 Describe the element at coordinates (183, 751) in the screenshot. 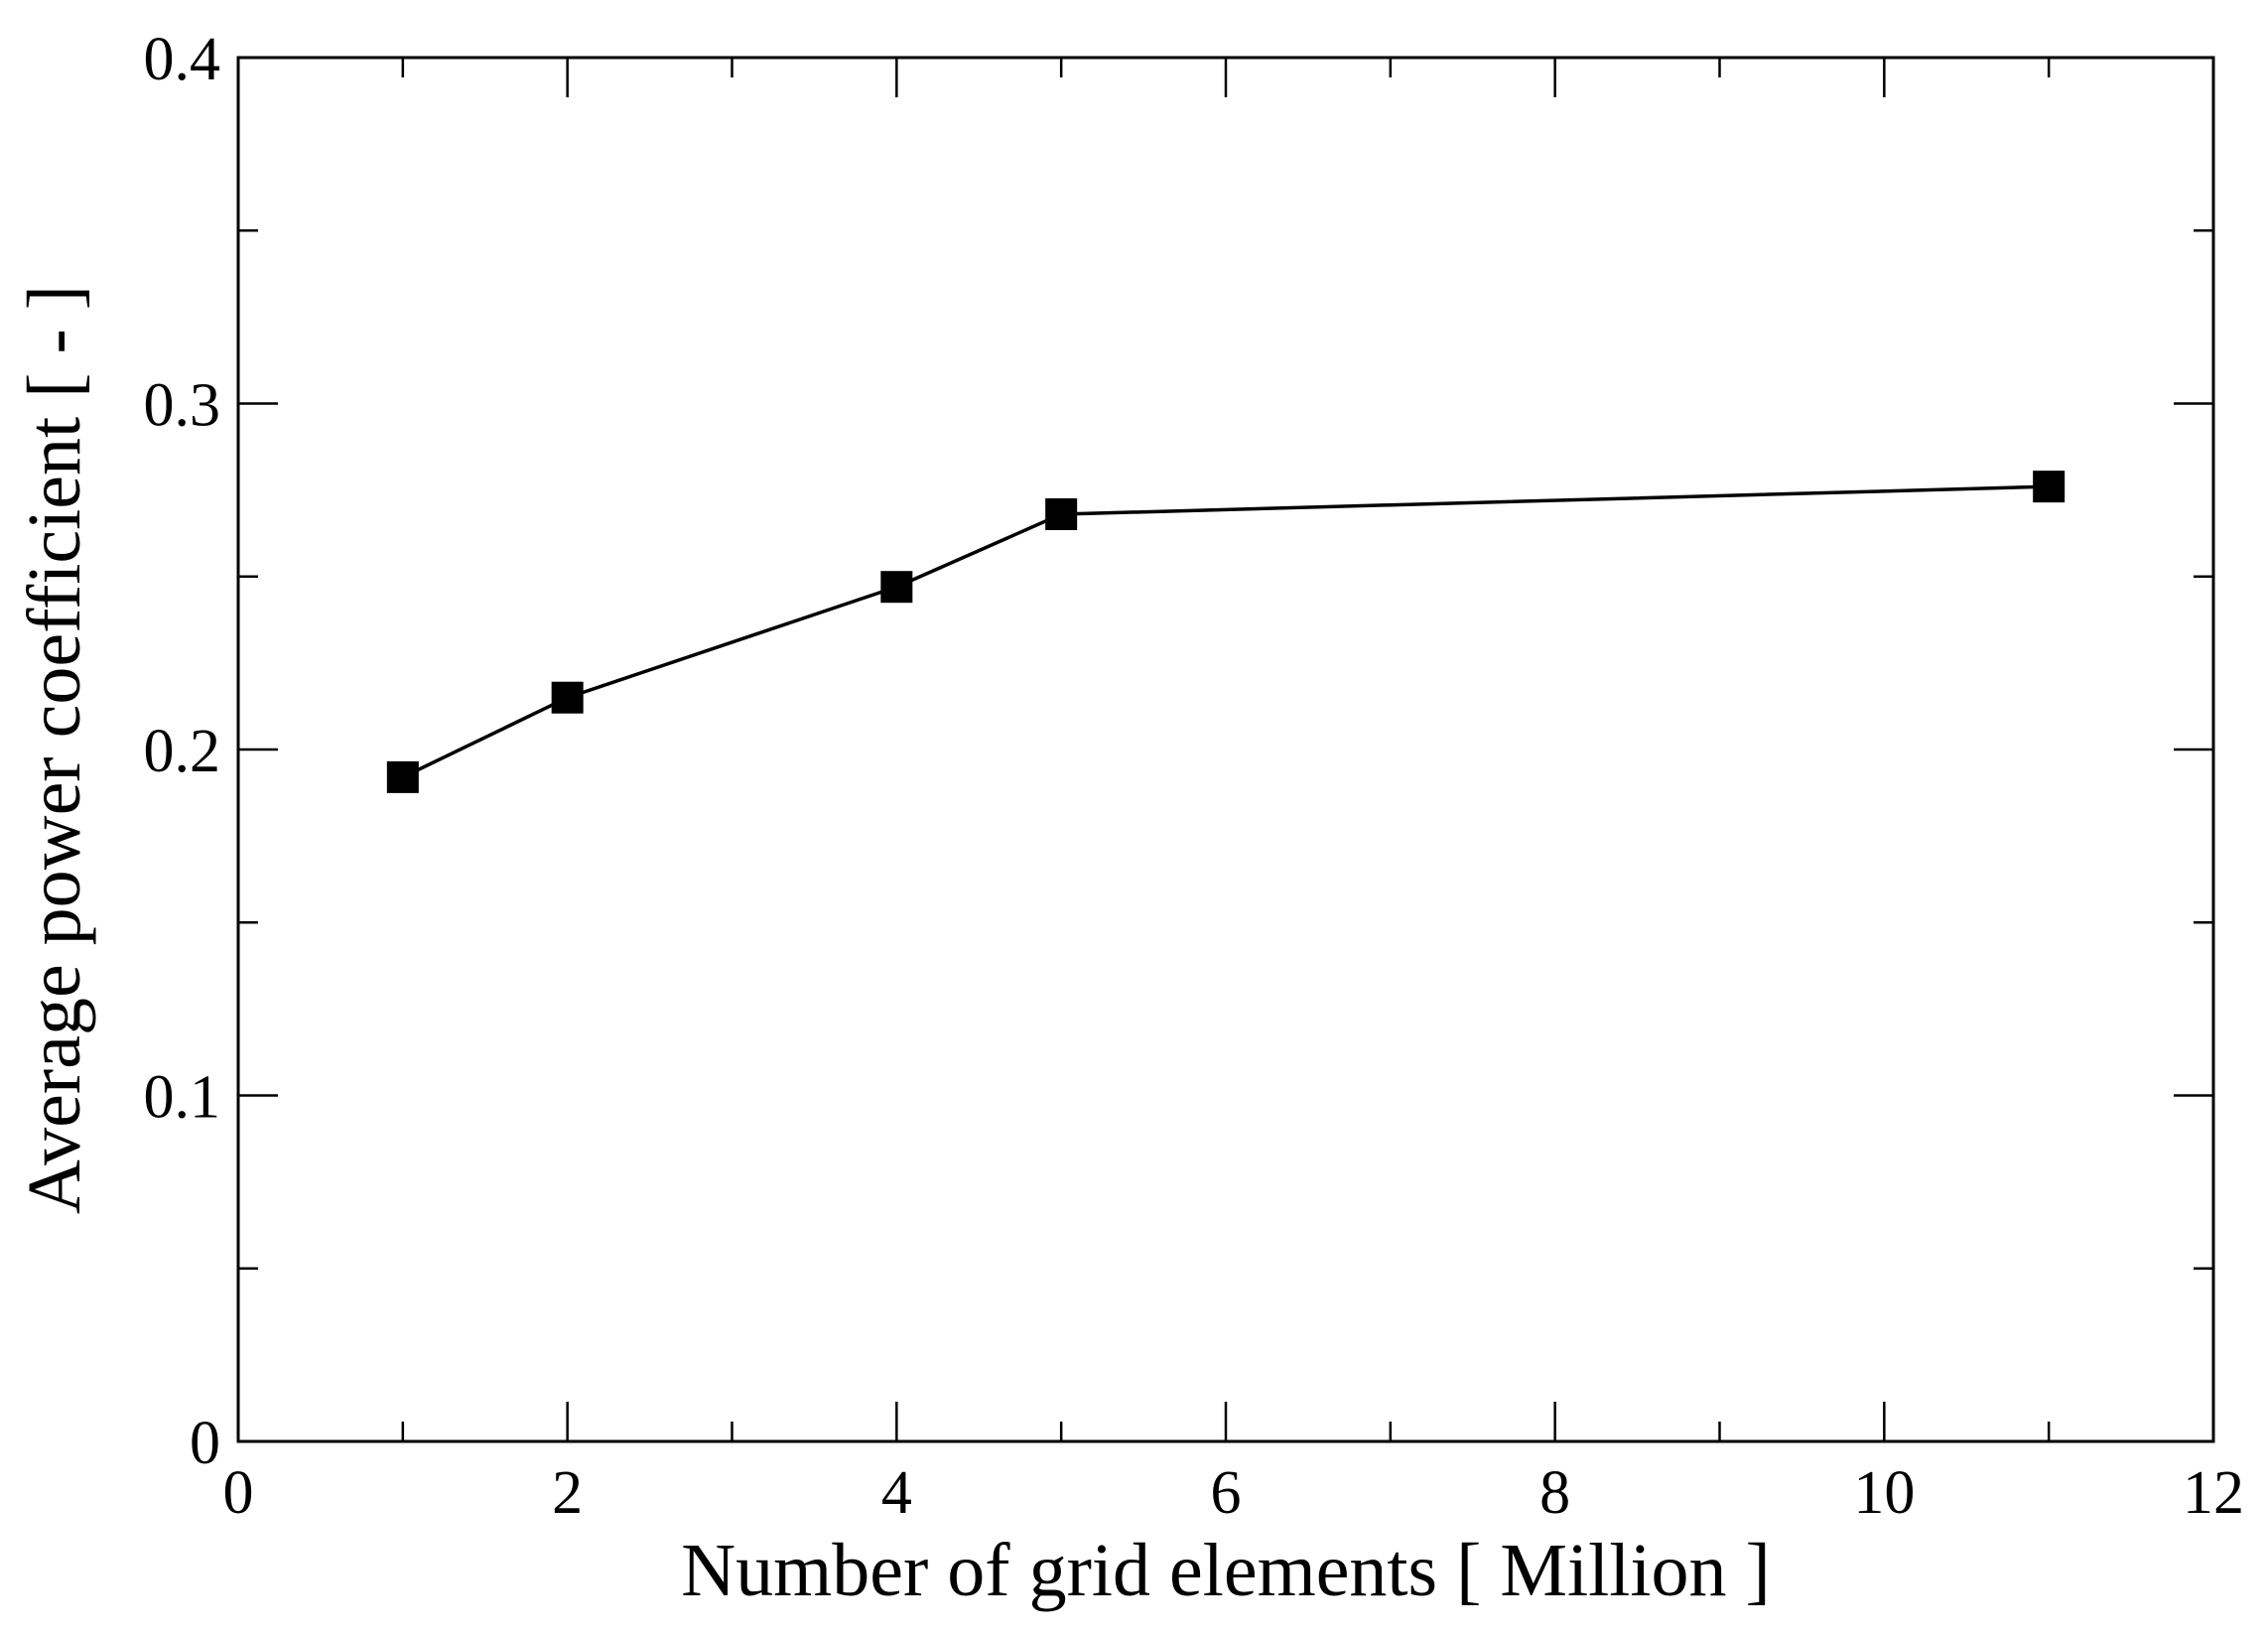

I see `y-tick-label: 0.2` at that location.